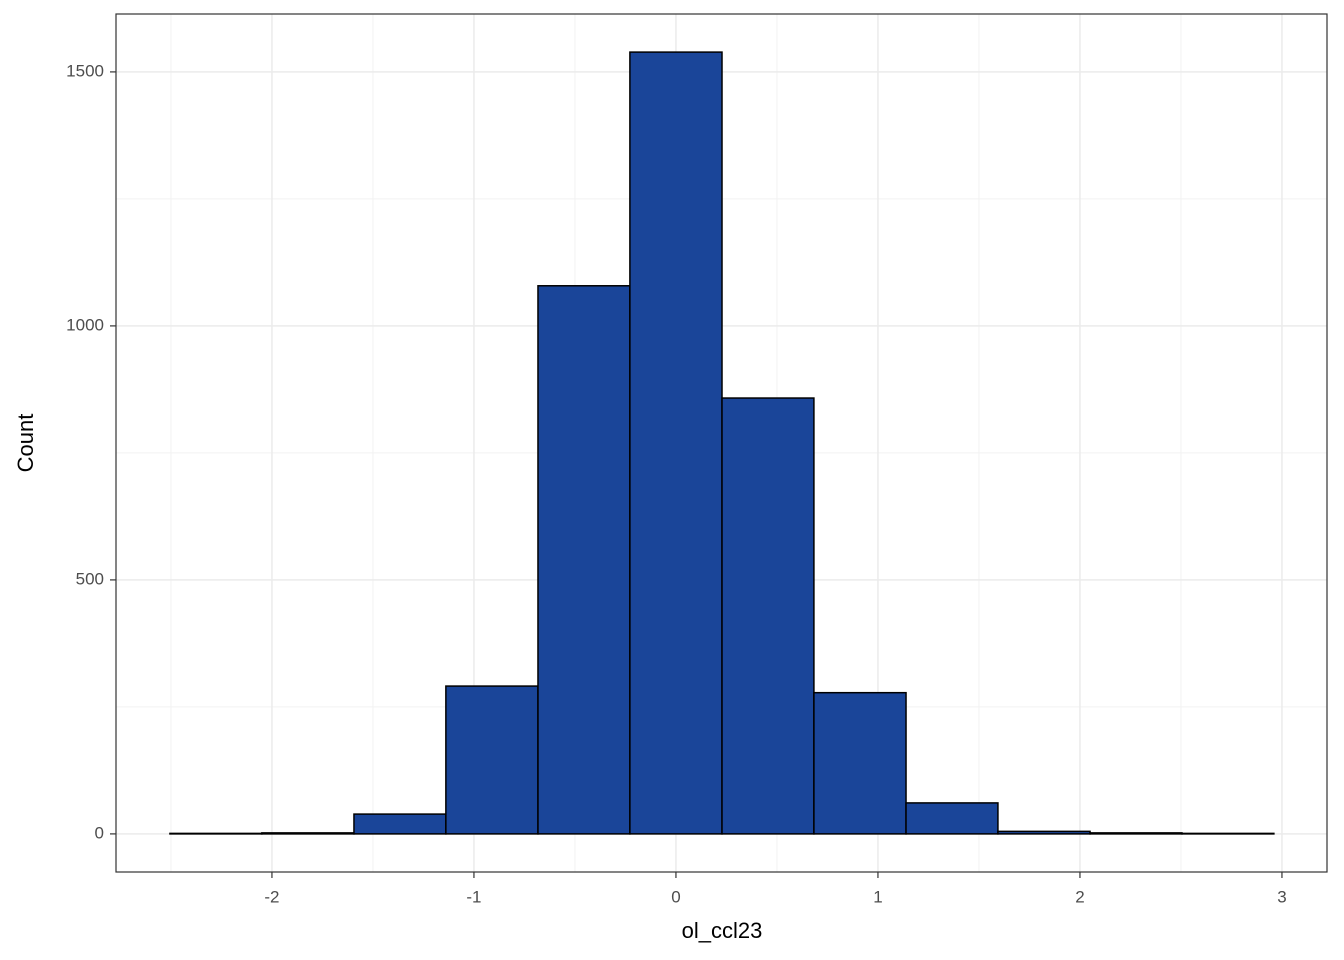 The height and width of the screenshot is (960, 1344). Describe the element at coordinates (473, 896) in the screenshot. I see `x-tick-label: -1` at that location.